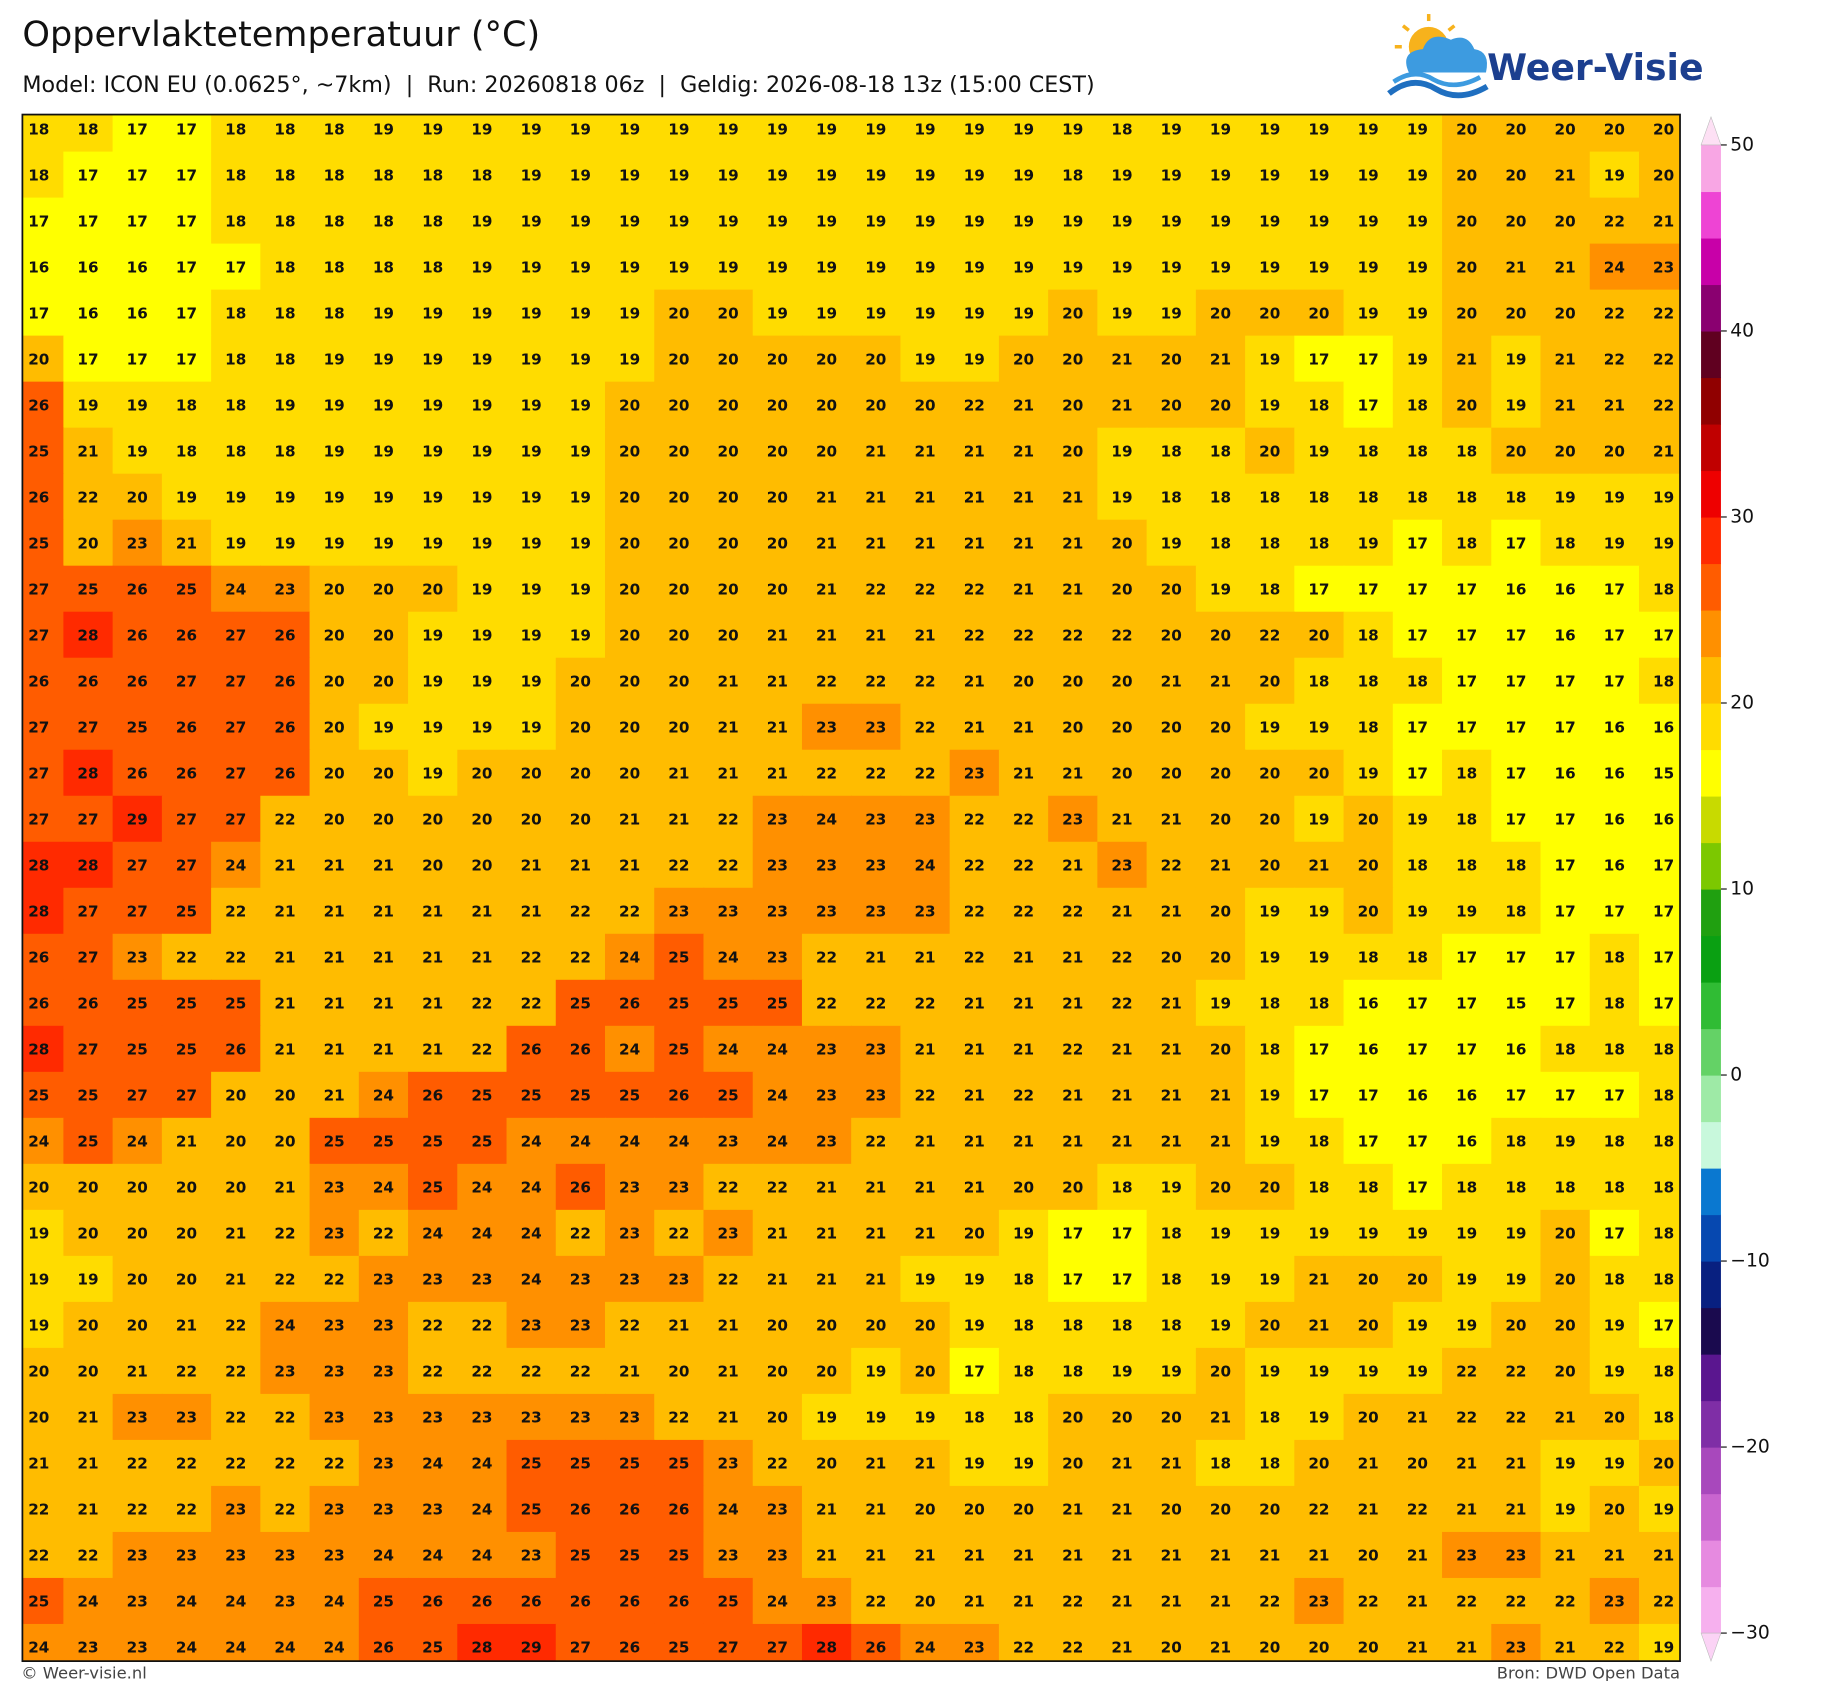 Image resolution: width=1824 pixels, height=1681 pixels. I want to click on temp-label: 16, so click(38, 267).